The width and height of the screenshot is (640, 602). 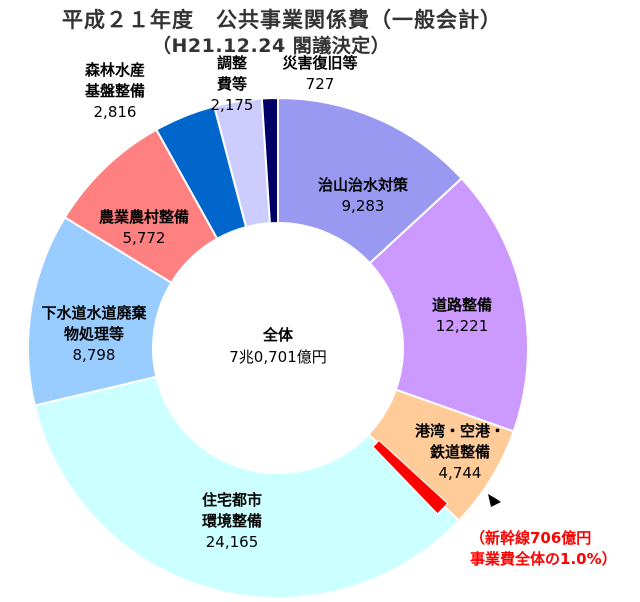 I want to click on slice-label-saigai: 災害復旧等 727, so click(x=319, y=73).